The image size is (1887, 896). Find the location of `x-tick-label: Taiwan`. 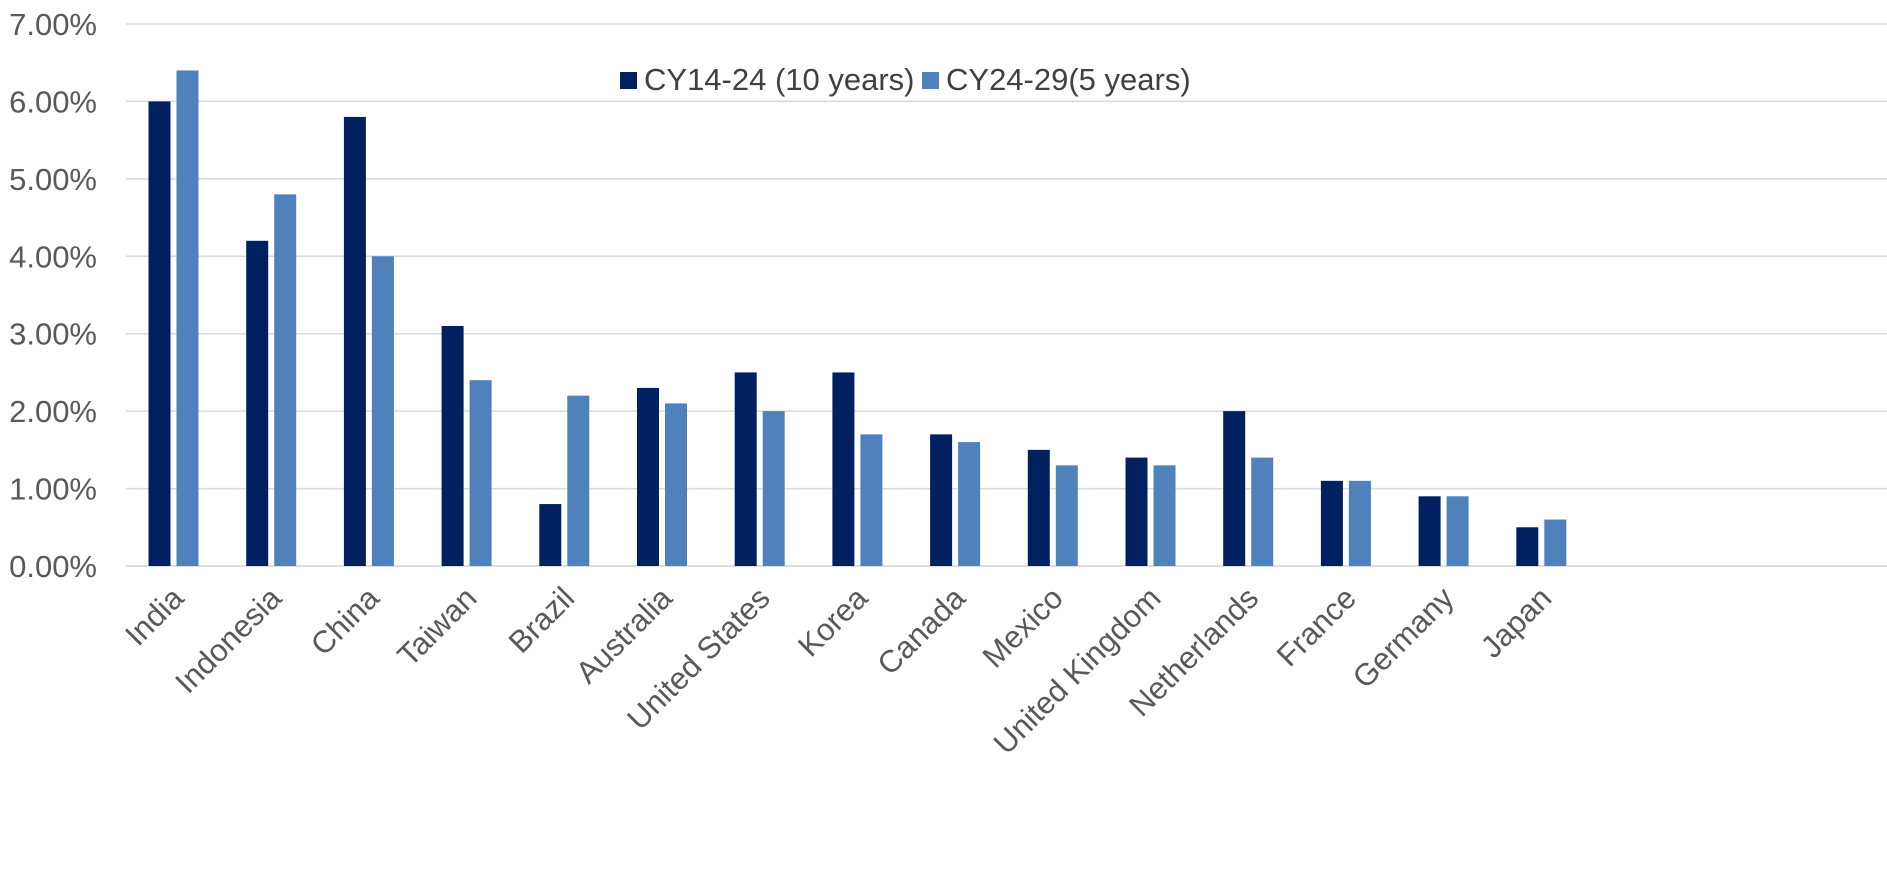

x-tick-label: Taiwan is located at coordinates (437, 626).